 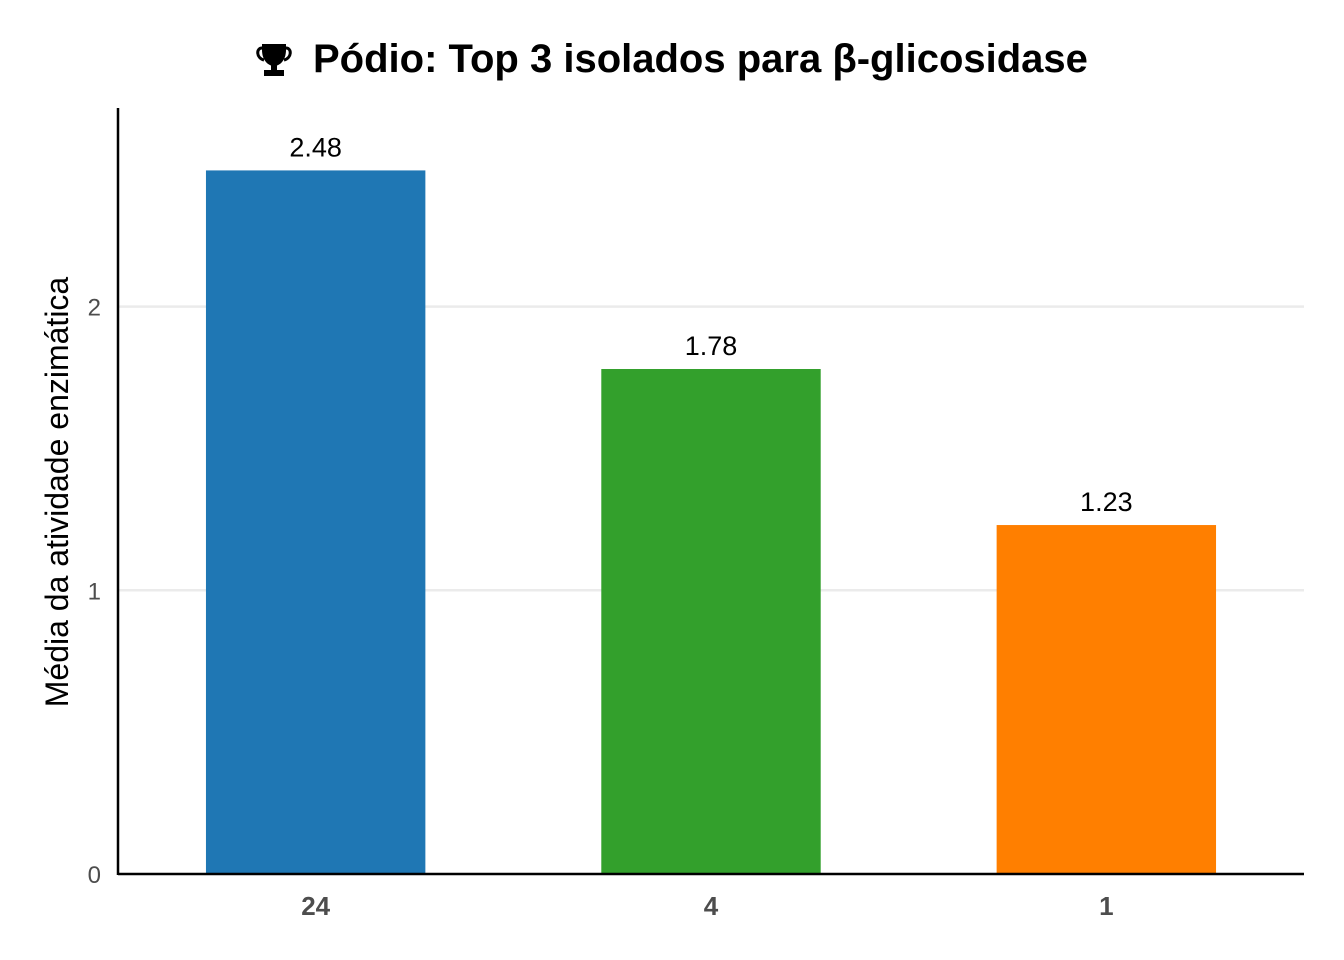 I want to click on chart-title: Pódio: Top 3 isolados para β-glicosidase, so click(x=700, y=59).